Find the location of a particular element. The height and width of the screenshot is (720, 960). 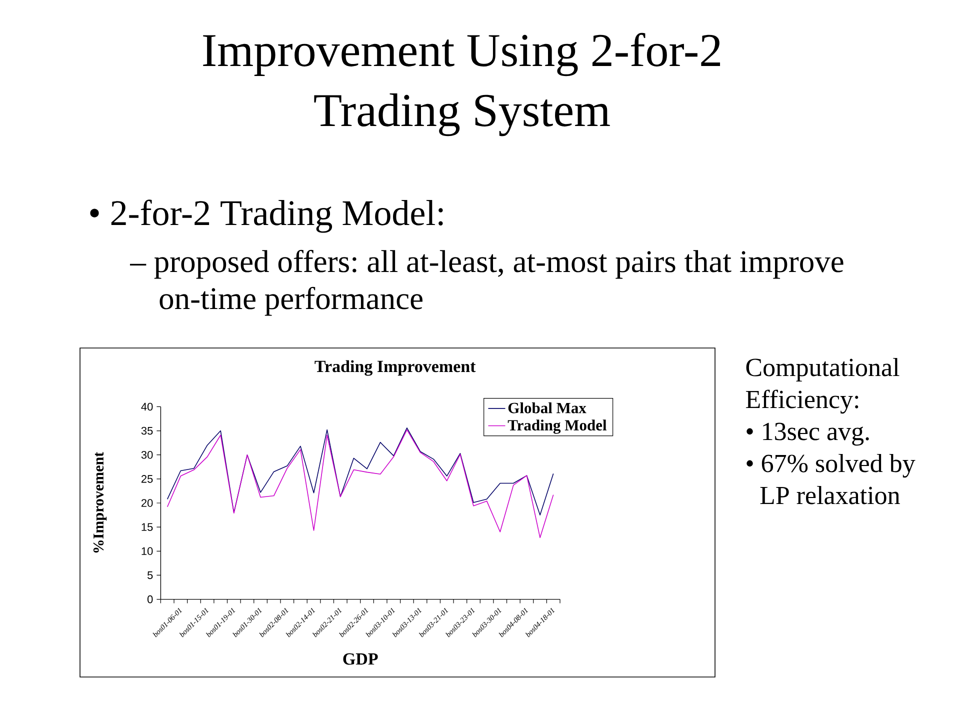

y-tick-label: 5 is located at coordinates (150, 575).